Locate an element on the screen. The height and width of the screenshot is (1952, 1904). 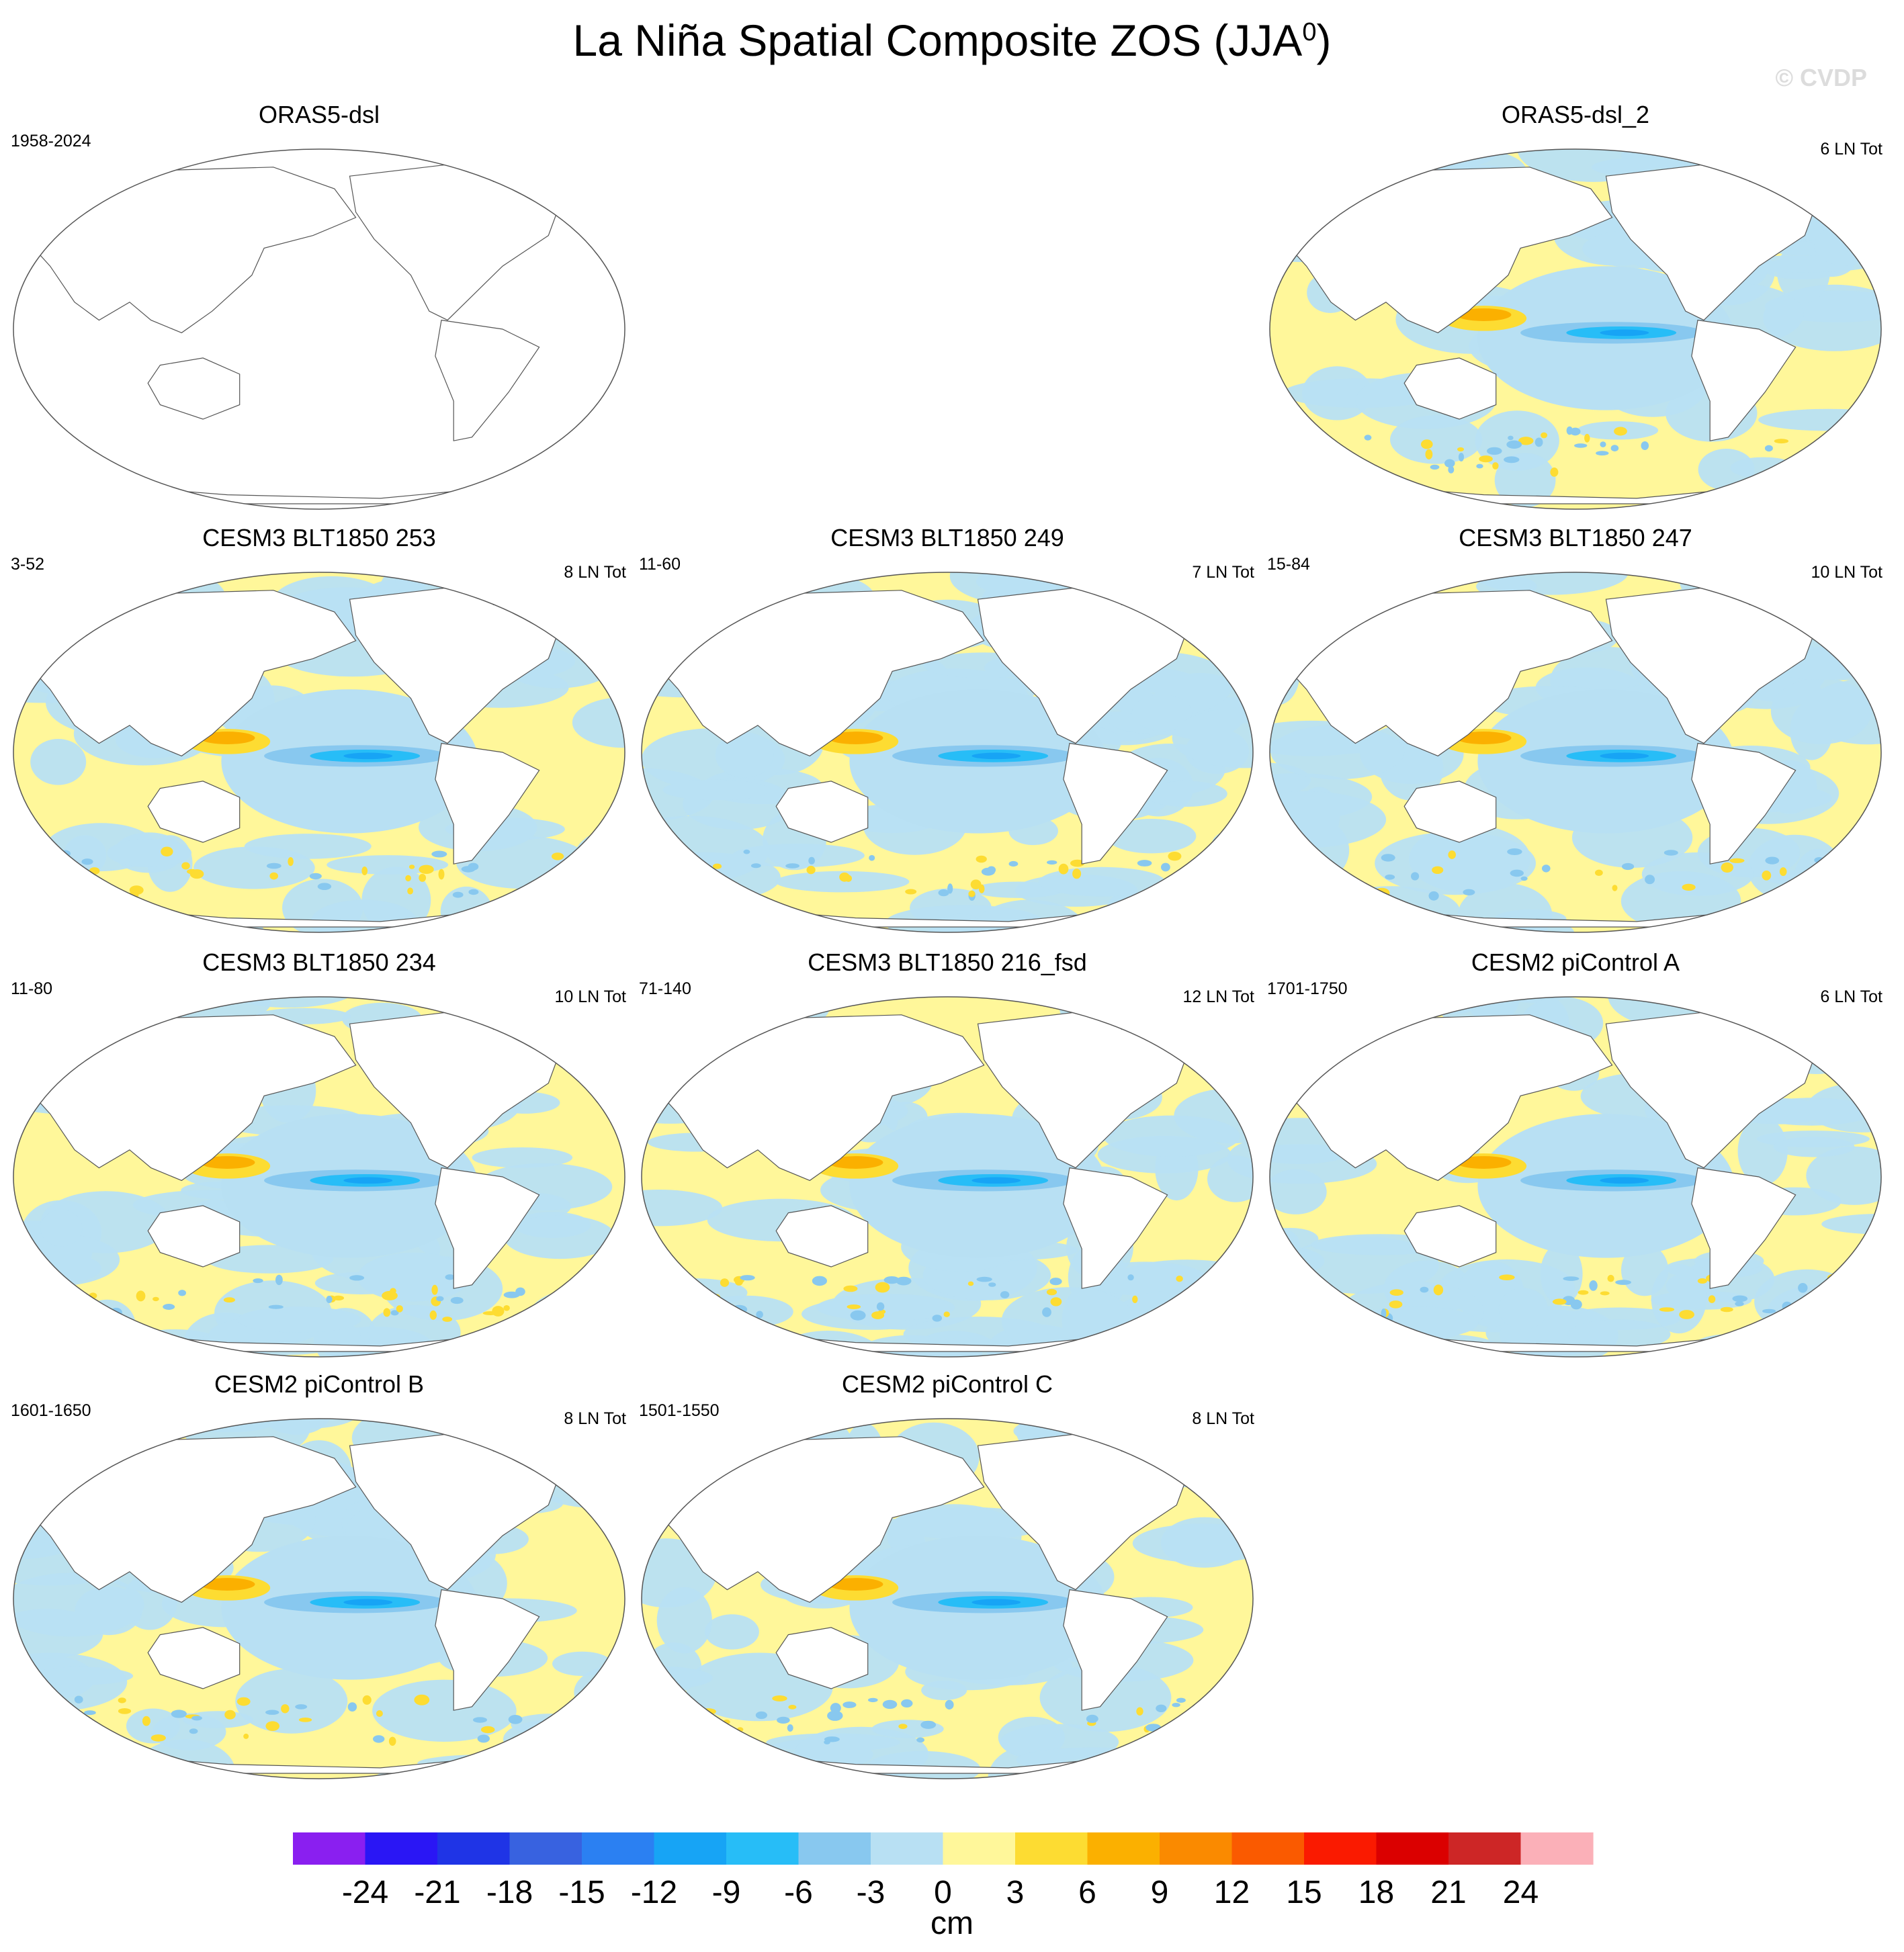
colorbar-tick-labels: -24 -21 -18 -15 -12 -9 -6 -3 0 3 6 9 12 15 18 21 24 is located at coordinates (943, 1894).